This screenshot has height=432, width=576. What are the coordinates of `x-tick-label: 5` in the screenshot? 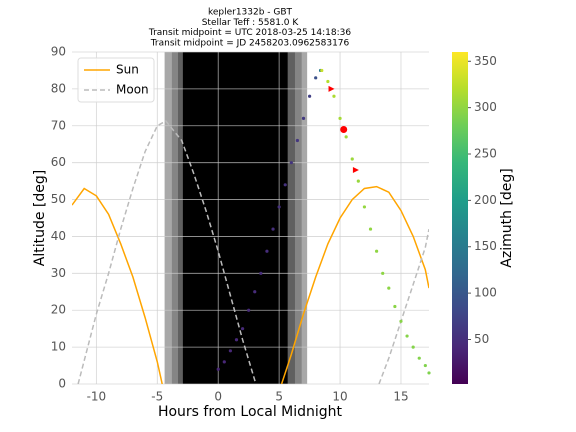 It's located at (279, 397).